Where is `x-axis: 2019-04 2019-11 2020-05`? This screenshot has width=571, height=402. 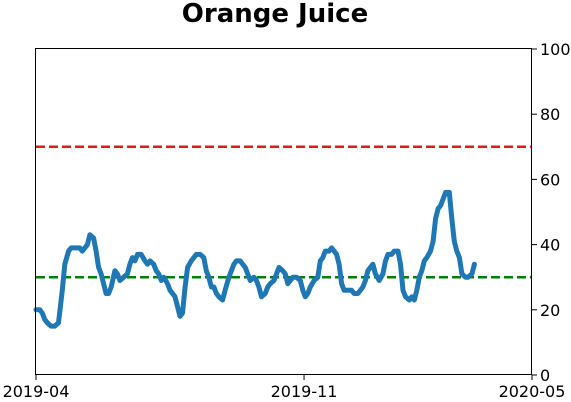 x-axis: 2019-04 2019-11 2020-05 is located at coordinates (284, 388).